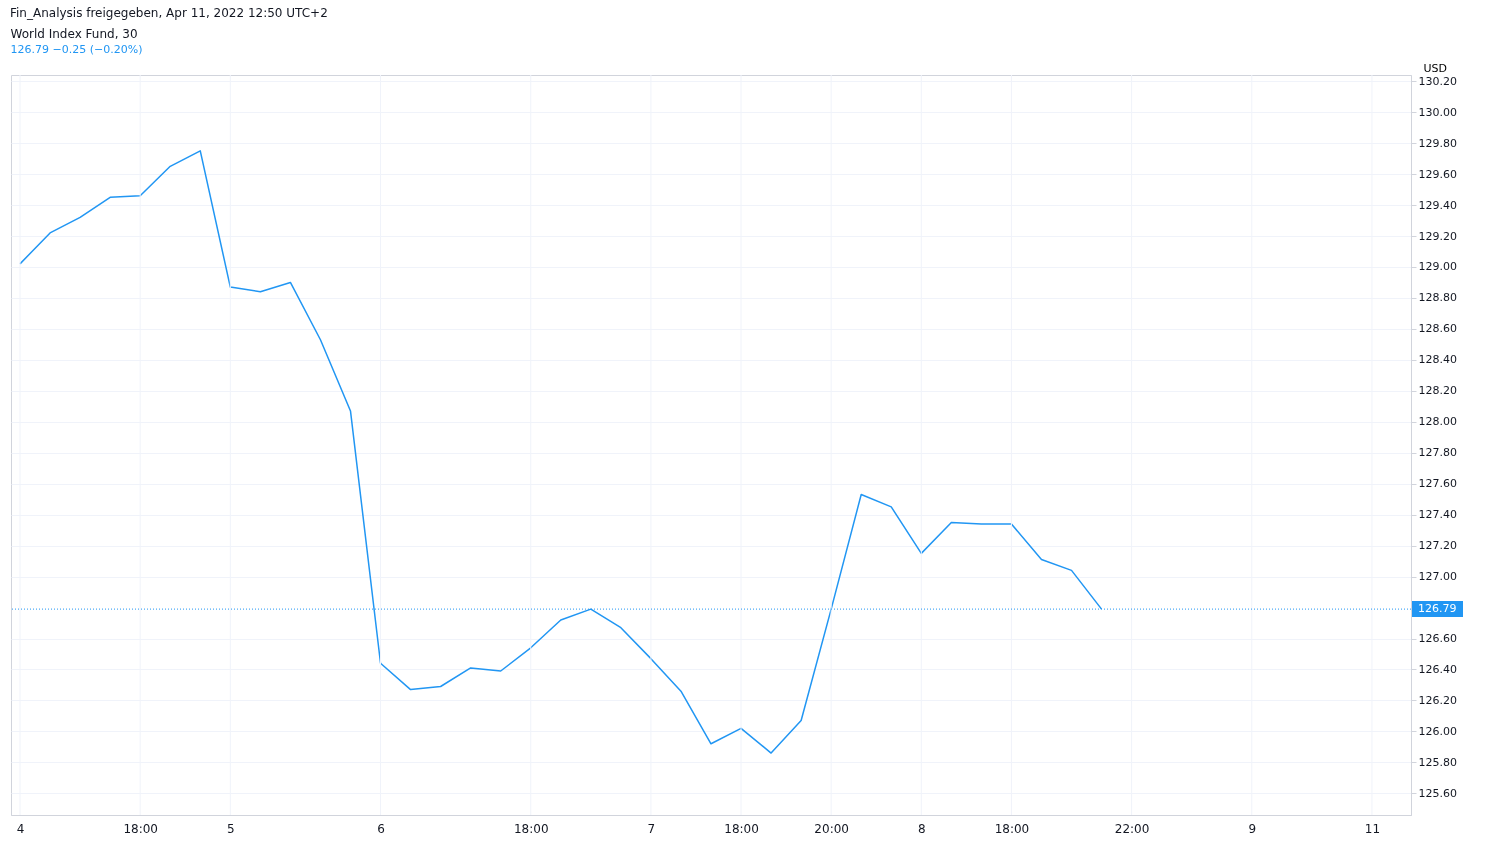 The width and height of the screenshot is (1505, 857). What do you see at coordinates (1252, 828) in the screenshot?
I see `x-tick-label: 9` at bounding box center [1252, 828].